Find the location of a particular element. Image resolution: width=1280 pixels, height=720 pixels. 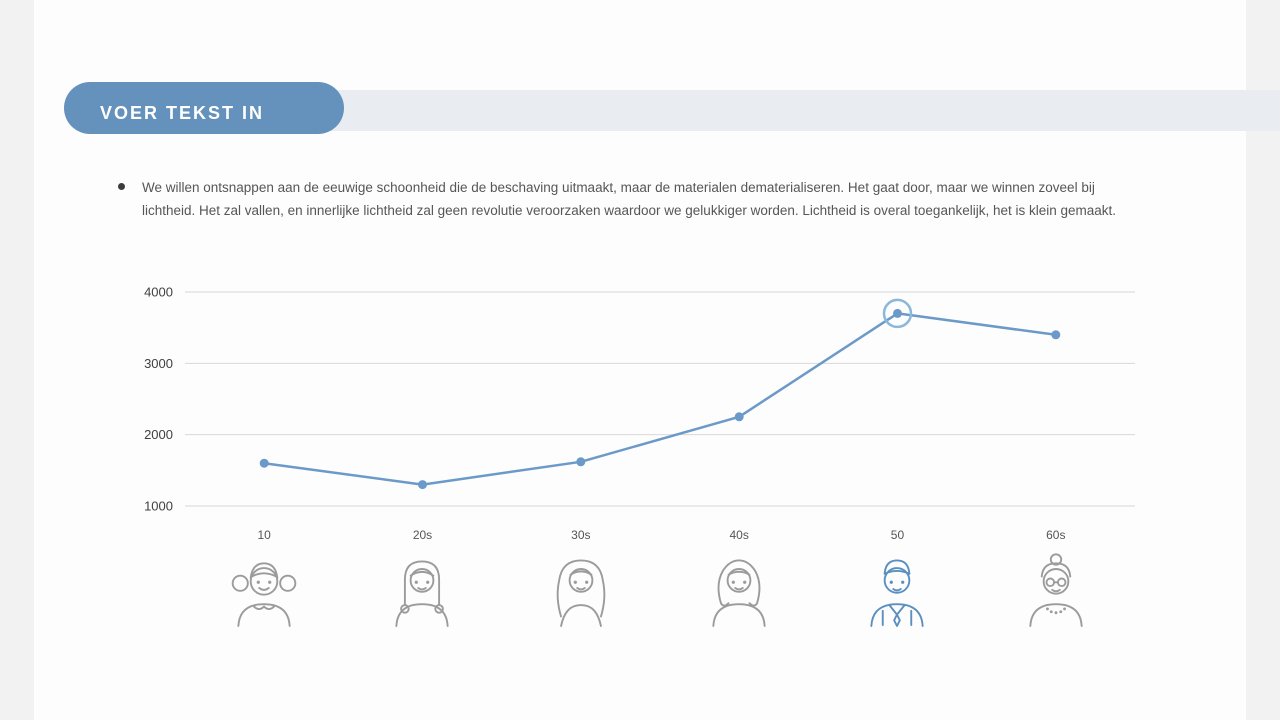

category-cell-30s: 30s is located at coordinates (581, 578).